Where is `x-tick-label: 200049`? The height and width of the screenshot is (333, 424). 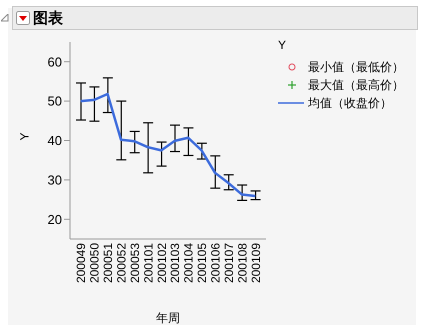 x-tick-label: 200049 is located at coordinates (81, 263).